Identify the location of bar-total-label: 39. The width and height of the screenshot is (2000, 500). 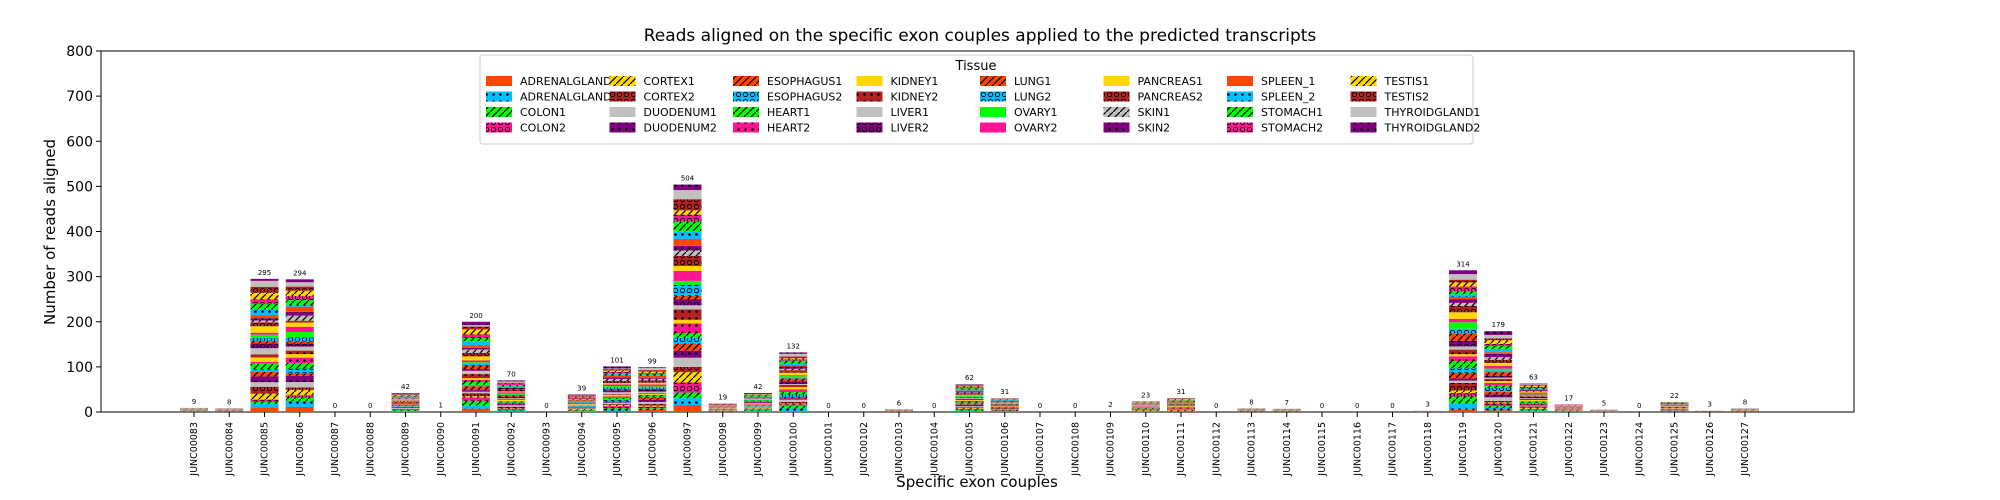
(581, 388).